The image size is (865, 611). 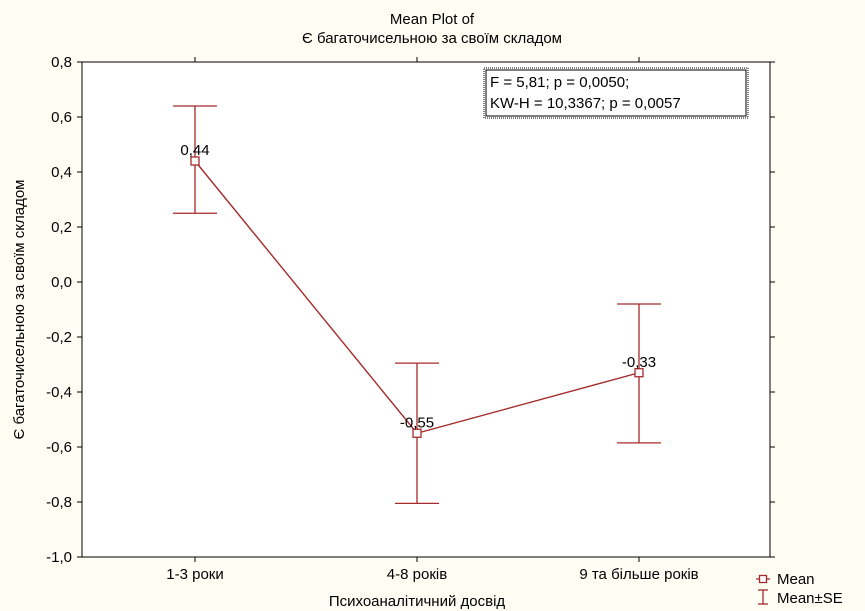 What do you see at coordinates (810, 598) in the screenshot?
I see `legend-se-label: Mean±SE` at bounding box center [810, 598].